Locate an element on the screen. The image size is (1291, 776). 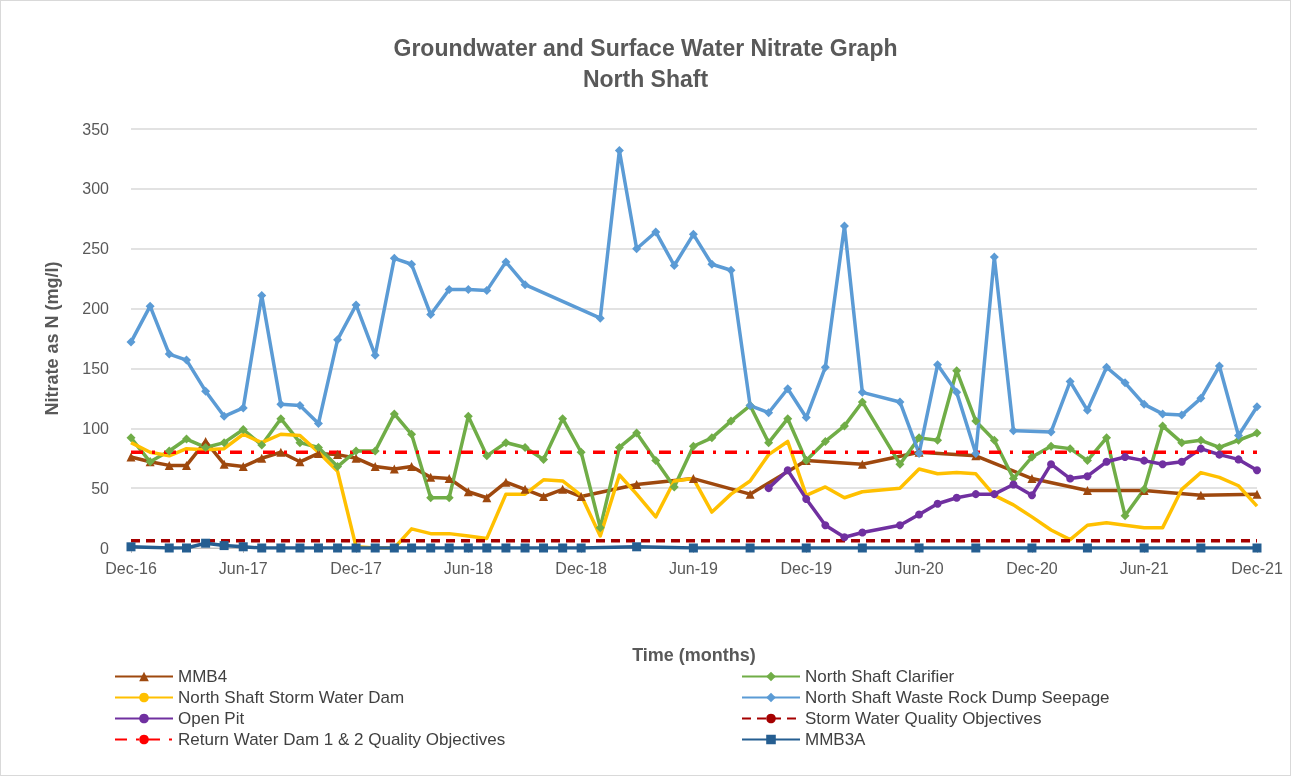
x-tick-label: Dec-16 is located at coordinates (131, 568).